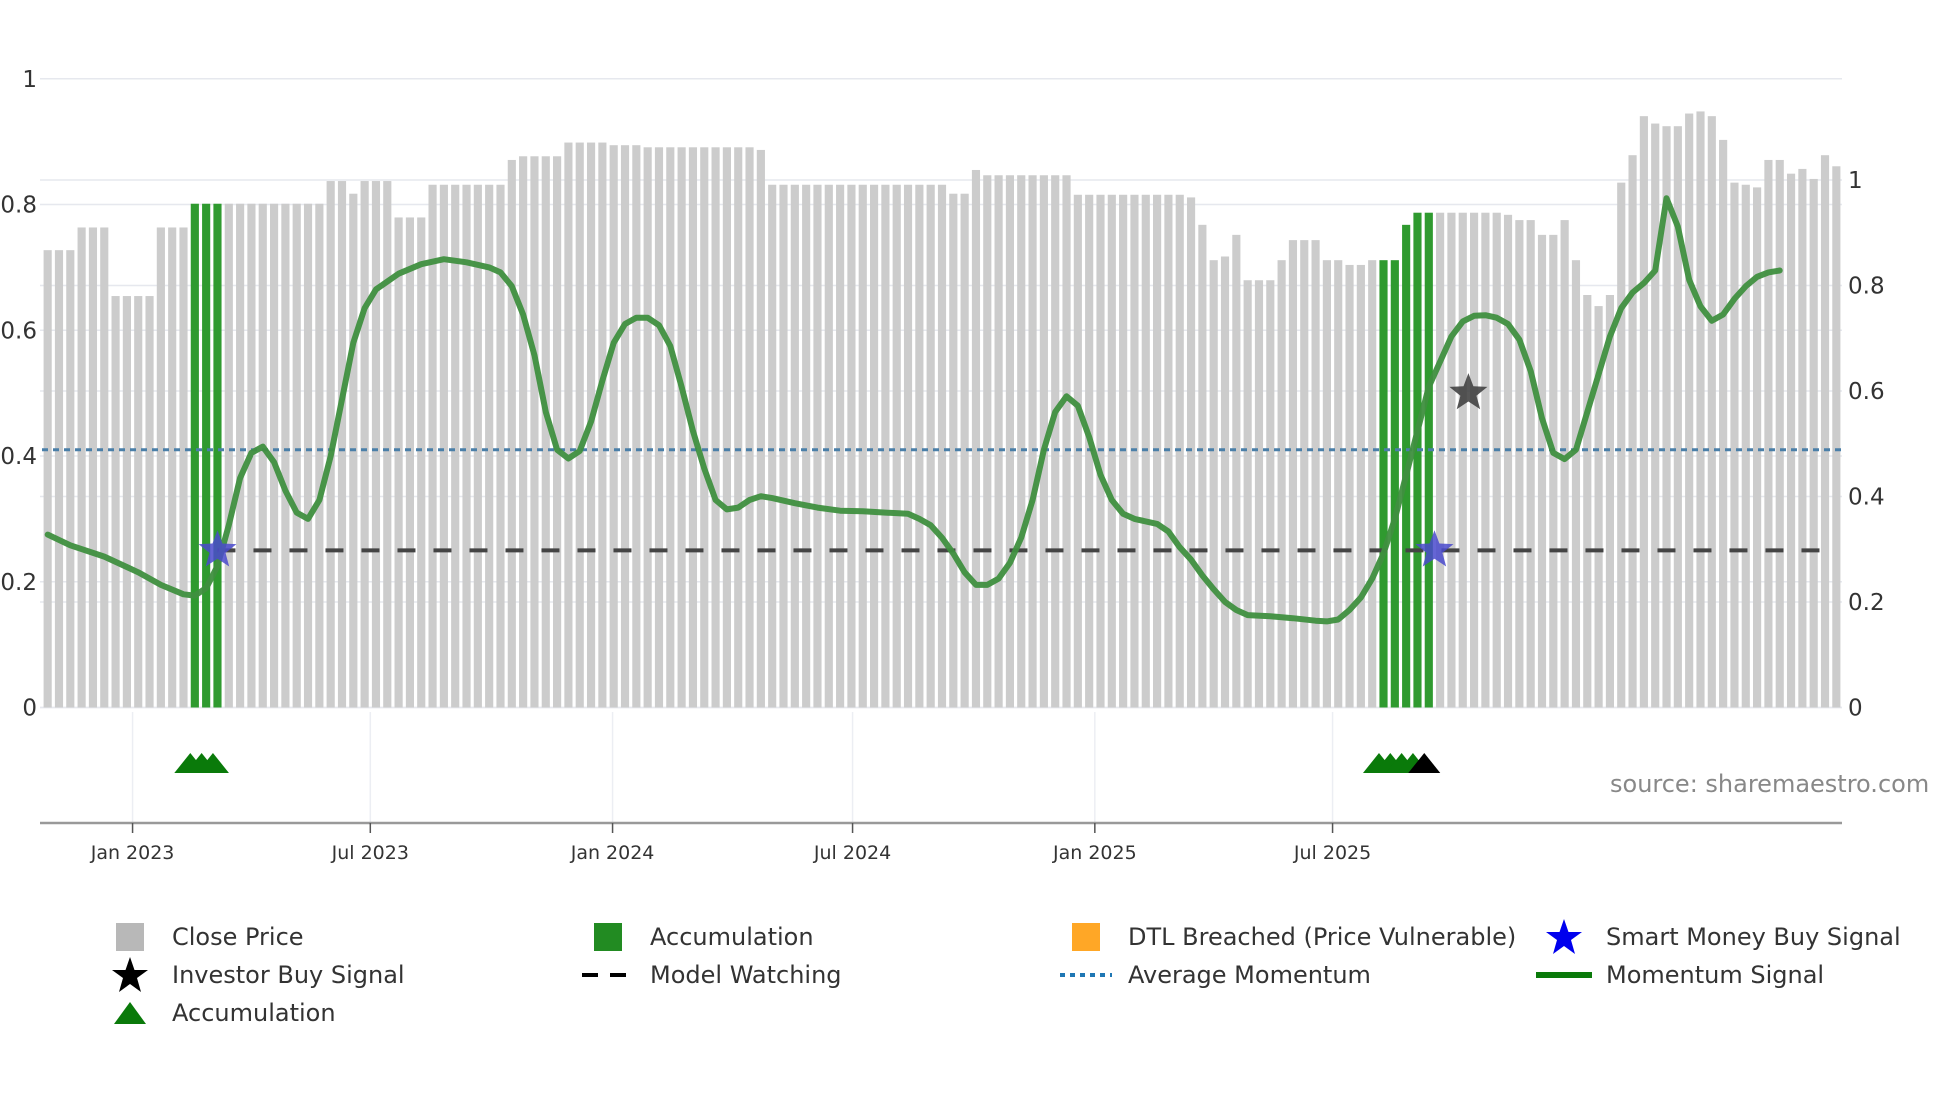 This screenshot has height=1102, width=1960. Describe the element at coordinates (852, 853) in the screenshot. I see `x-tick-label: Jul 2024` at that location.